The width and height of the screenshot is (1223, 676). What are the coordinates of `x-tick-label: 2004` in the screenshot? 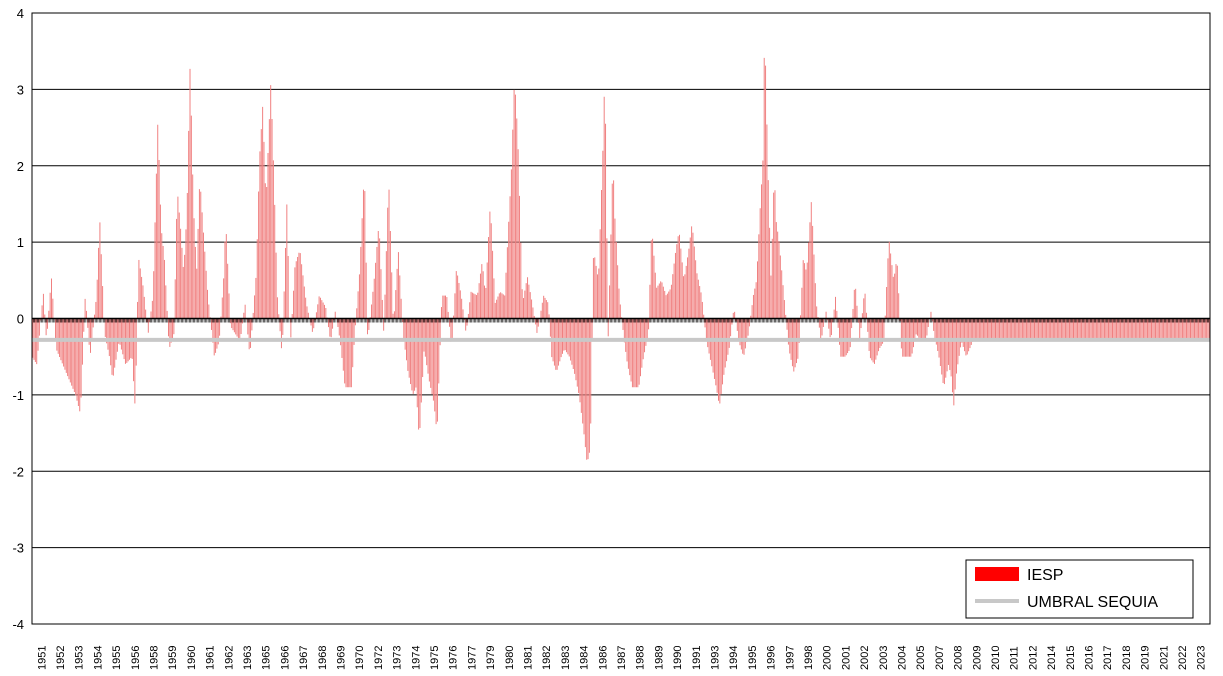 It's located at (902, 658).